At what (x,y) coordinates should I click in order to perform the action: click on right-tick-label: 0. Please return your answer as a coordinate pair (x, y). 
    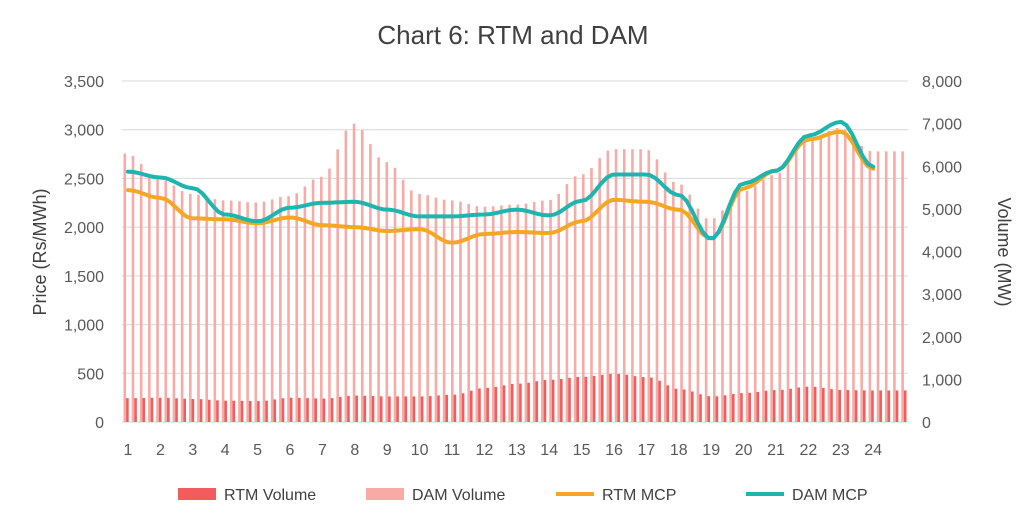
    Looking at the image, I should click on (926, 423).